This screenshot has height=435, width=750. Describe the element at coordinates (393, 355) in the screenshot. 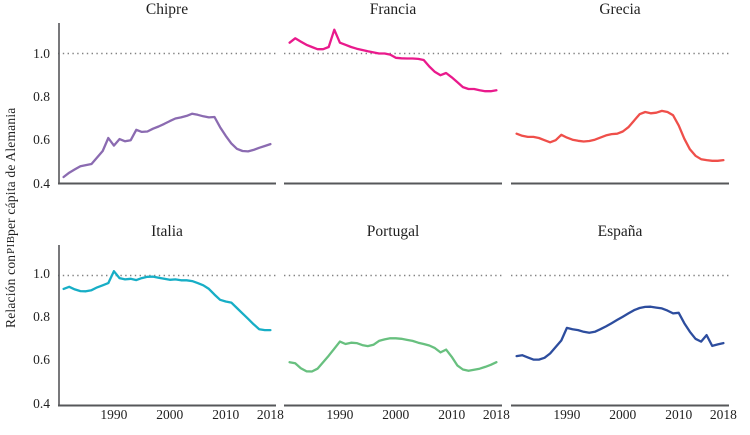

I see `series-line-portugal` at that location.